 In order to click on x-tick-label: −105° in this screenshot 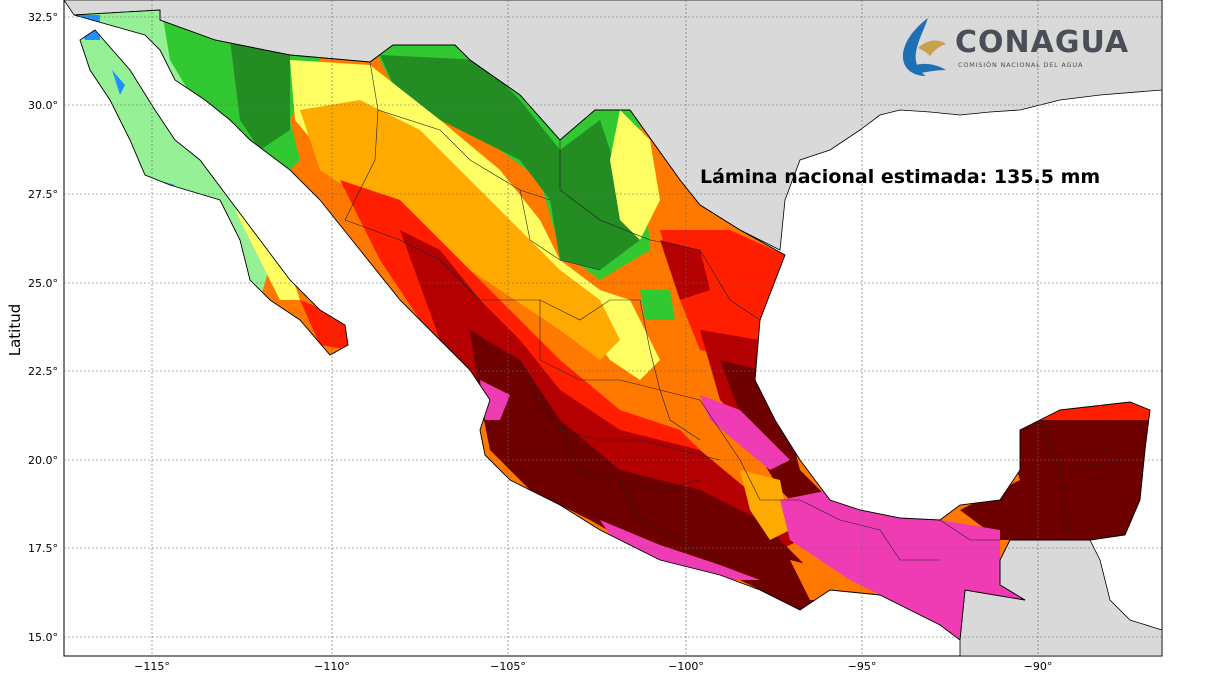, I will do `click(508, 666)`.